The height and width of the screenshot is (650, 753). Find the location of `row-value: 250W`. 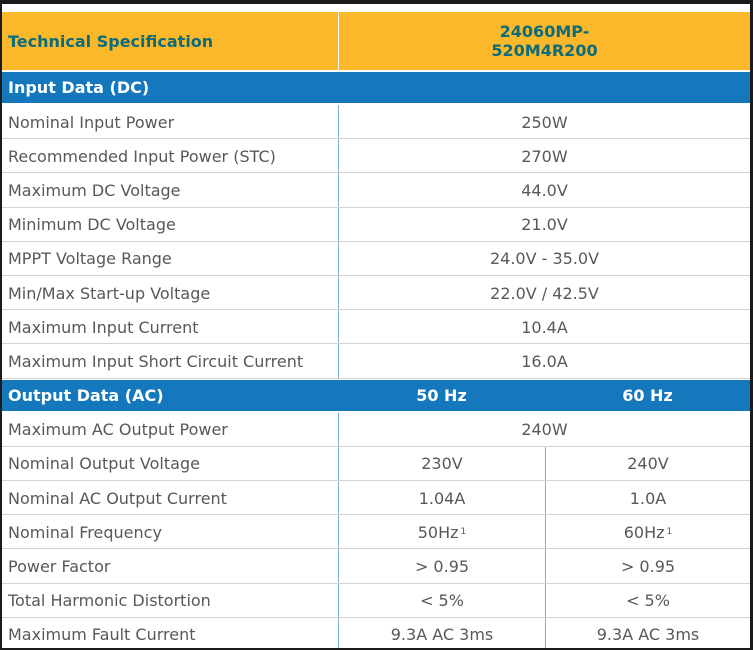

row-value: 250W is located at coordinates (544, 122).